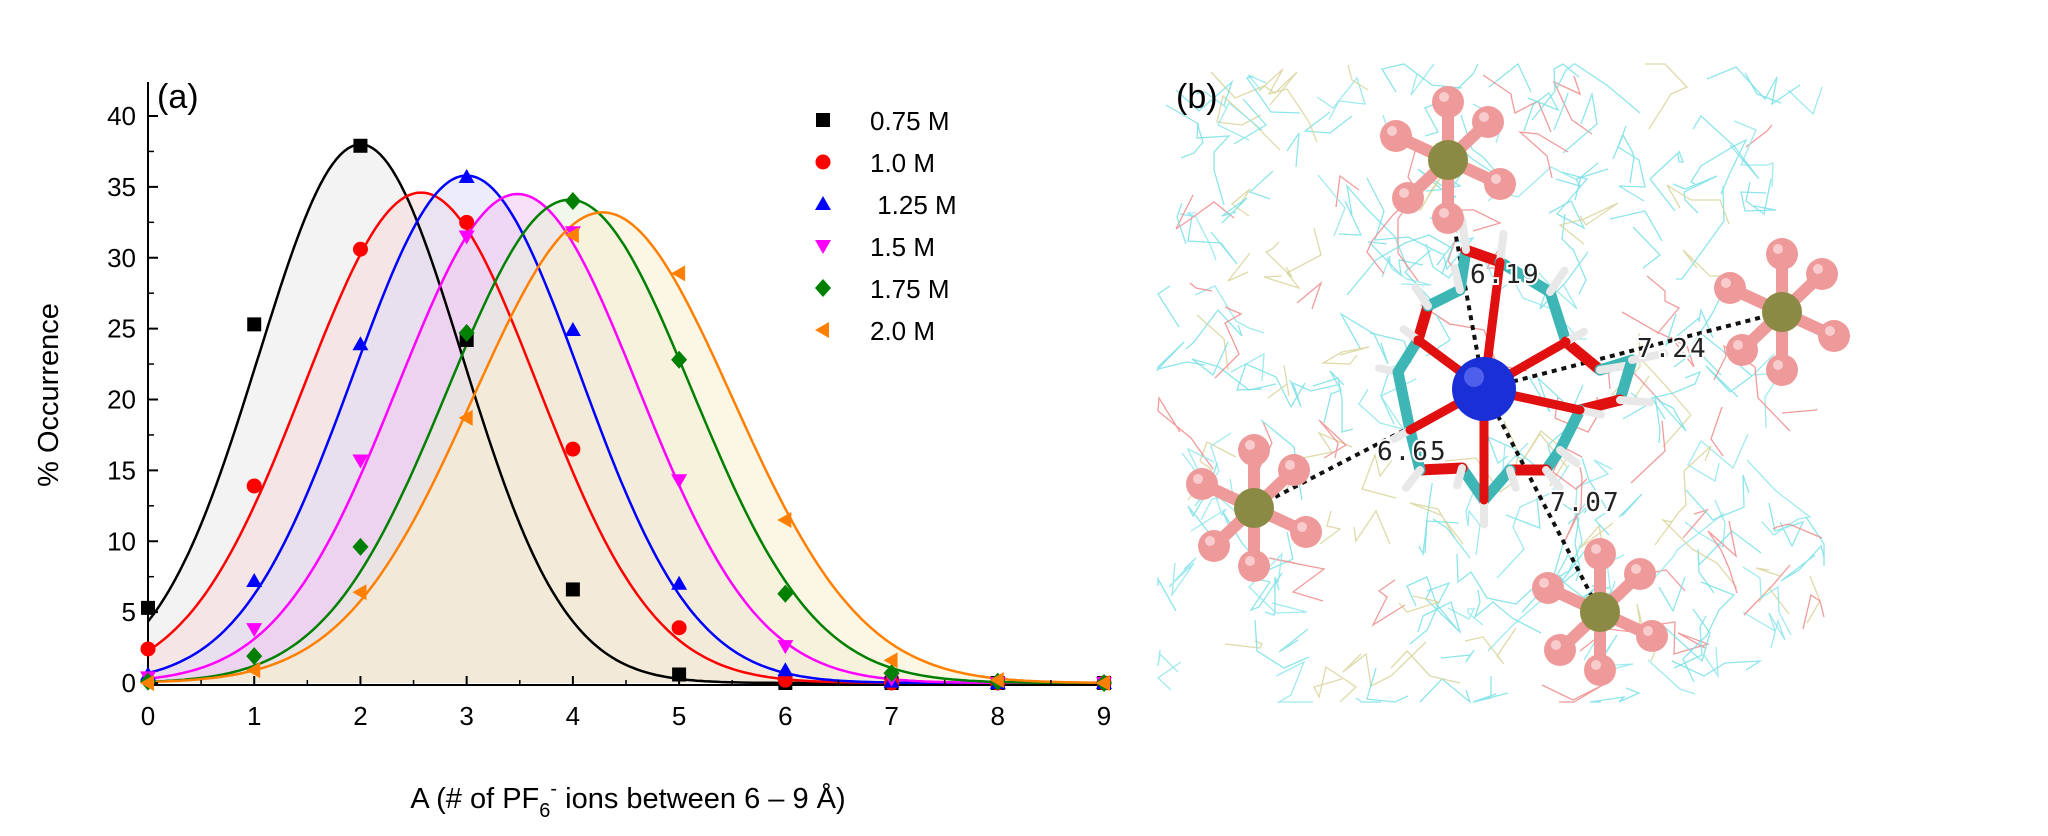  What do you see at coordinates (902, 247) in the screenshot?
I see `legend-label-4: 1.5 M` at bounding box center [902, 247].